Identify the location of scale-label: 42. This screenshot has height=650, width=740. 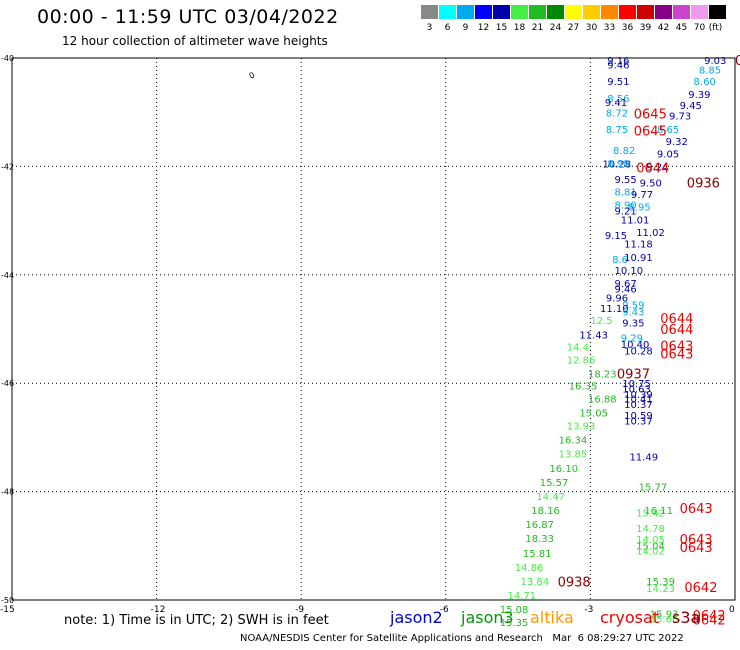
(663, 28).